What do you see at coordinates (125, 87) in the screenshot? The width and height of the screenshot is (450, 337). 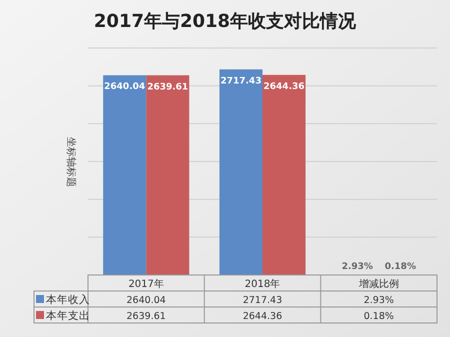 I see `text: 2640.04` at bounding box center [125, 87].